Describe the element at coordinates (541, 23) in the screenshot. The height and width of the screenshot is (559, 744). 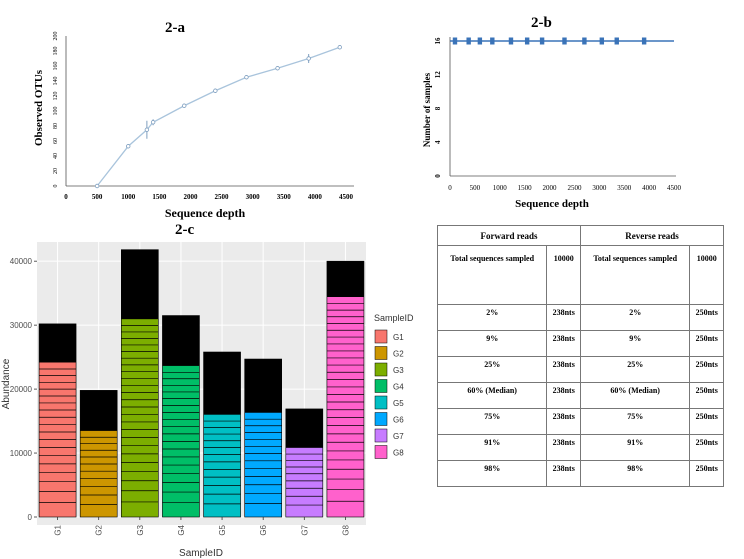
I see `chart-b-title: 2-b` at that location.